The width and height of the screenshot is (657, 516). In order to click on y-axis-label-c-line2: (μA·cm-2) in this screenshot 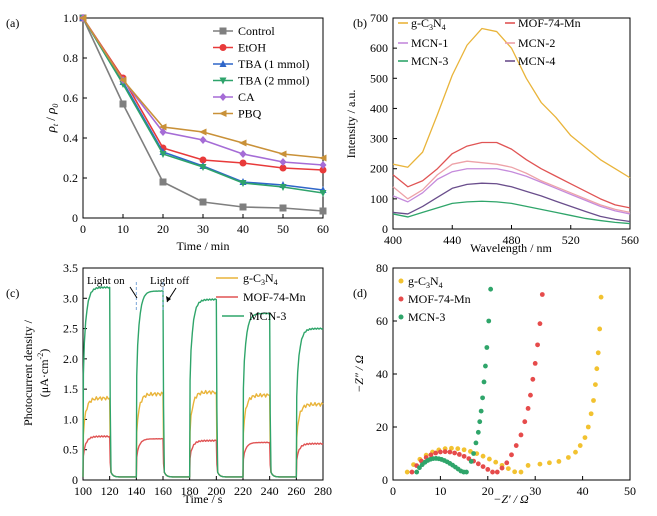, I will do `click(43, 373)`.